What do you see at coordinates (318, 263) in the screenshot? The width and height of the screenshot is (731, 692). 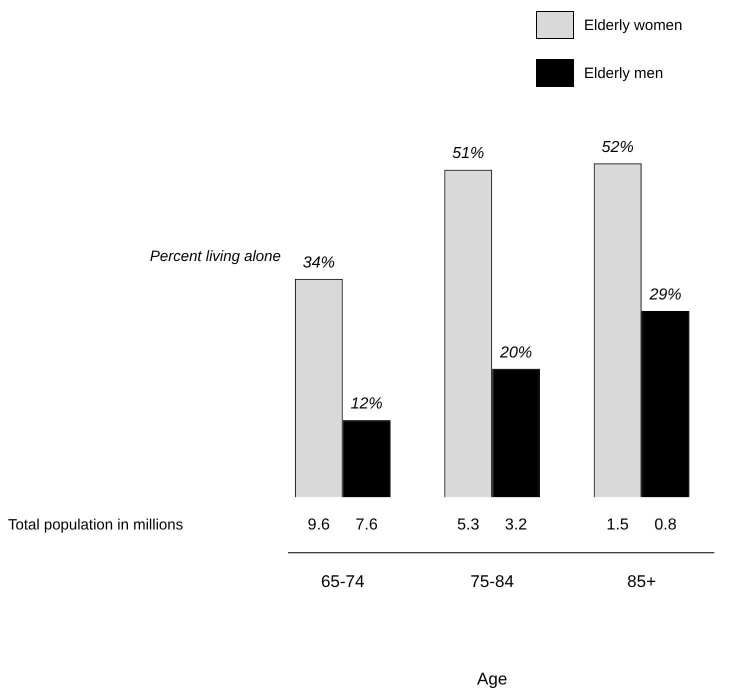 I see `data-label: 34%` at bounding box center [318, 263].